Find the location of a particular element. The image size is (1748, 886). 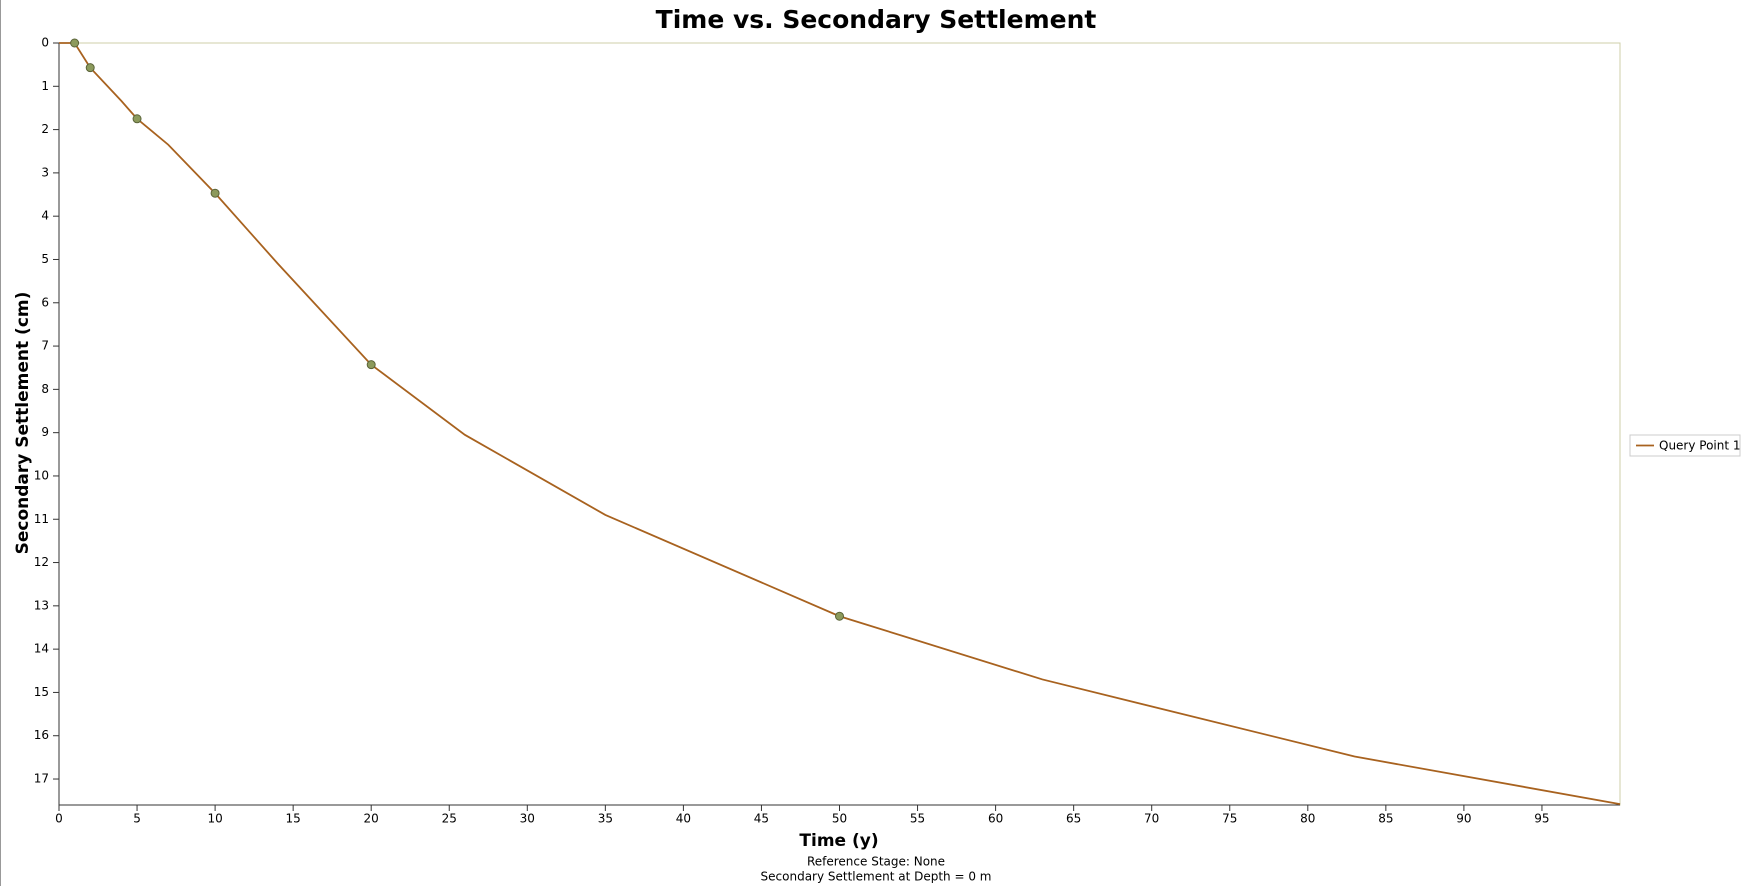

x-tick-label: 0 is located at coordinates (59, 819).